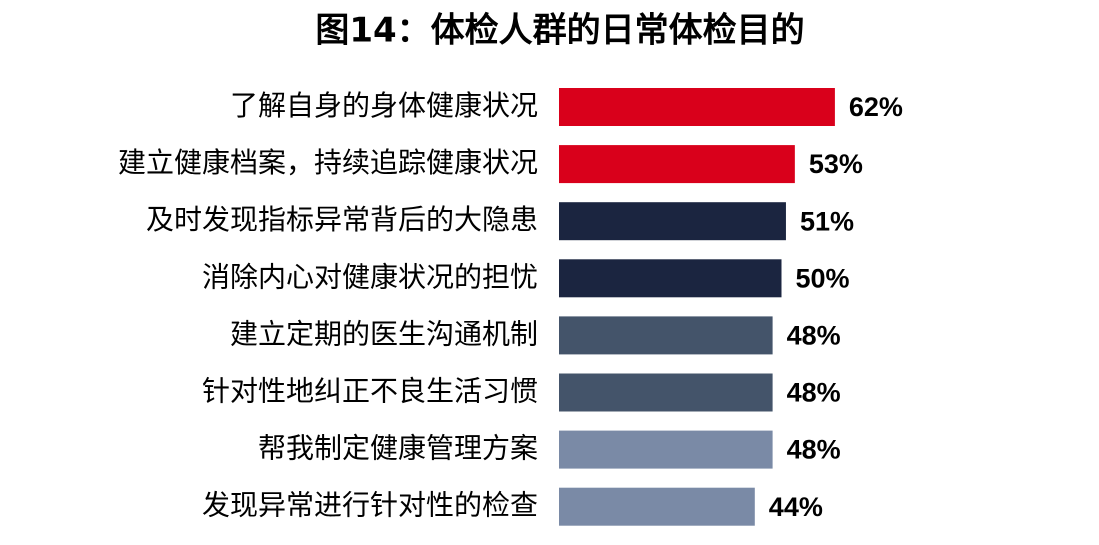 This screenshot has height=545, width=1099. Describe the element at coordinates (328, 162) in the screenshot. I see `category-label: 建立健康档案，持续追踪健康状况` at that location.